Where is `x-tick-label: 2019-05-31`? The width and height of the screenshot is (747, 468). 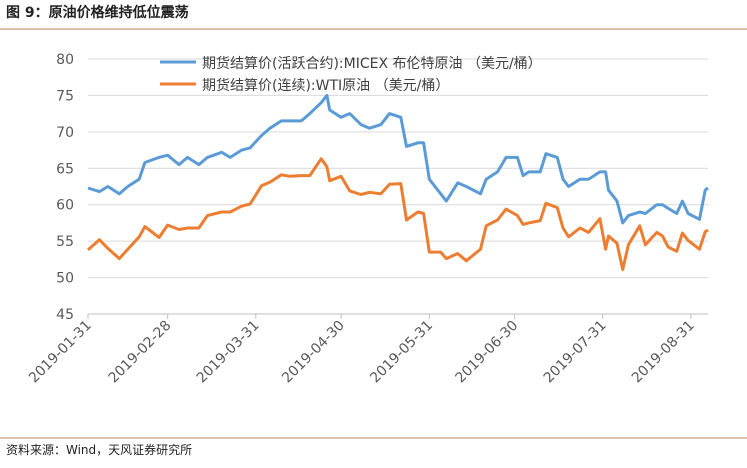 x-tick-label: 2019-05-31 is located at coordinates (401, 352).